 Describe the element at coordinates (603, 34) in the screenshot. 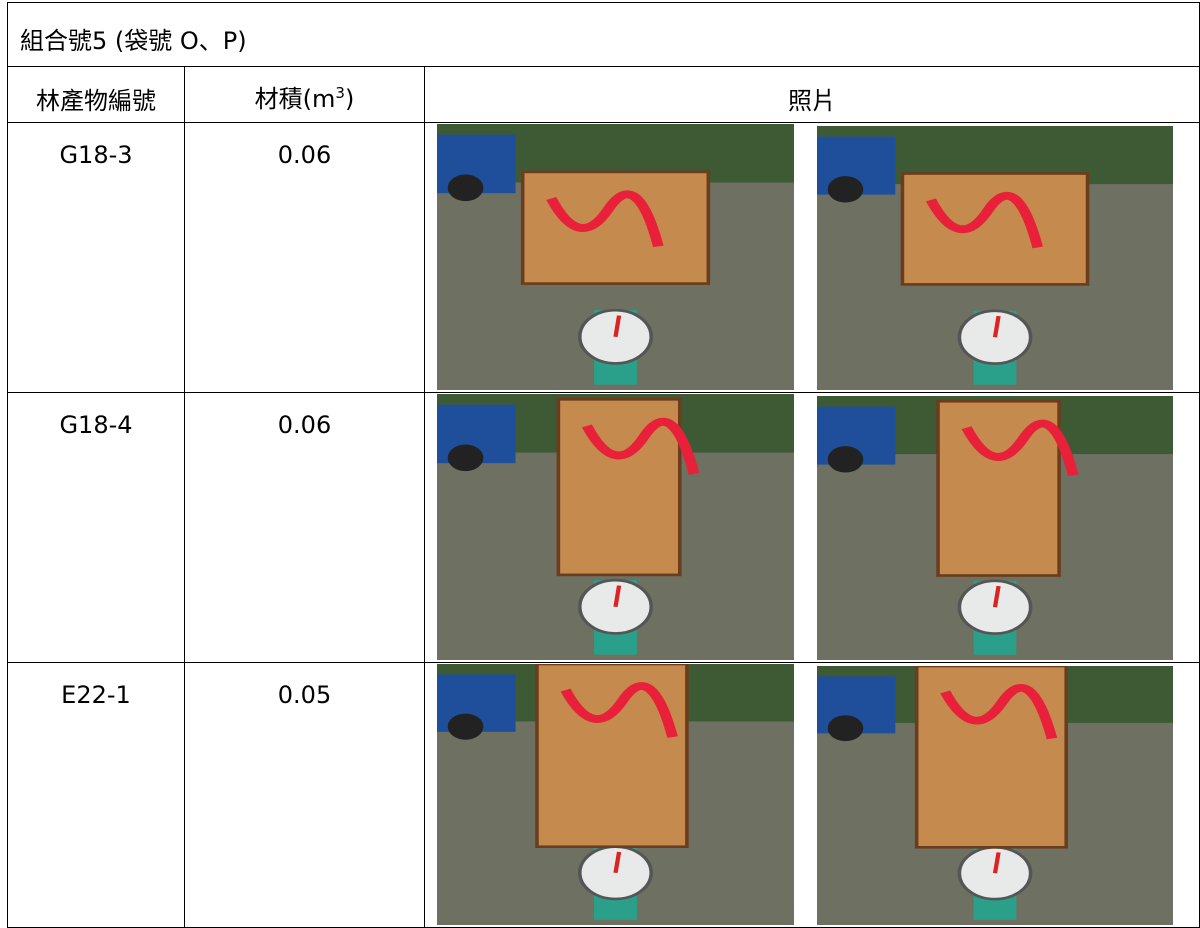

I see `title-cell: 組合號5 (袋號 O、P)` at that location.